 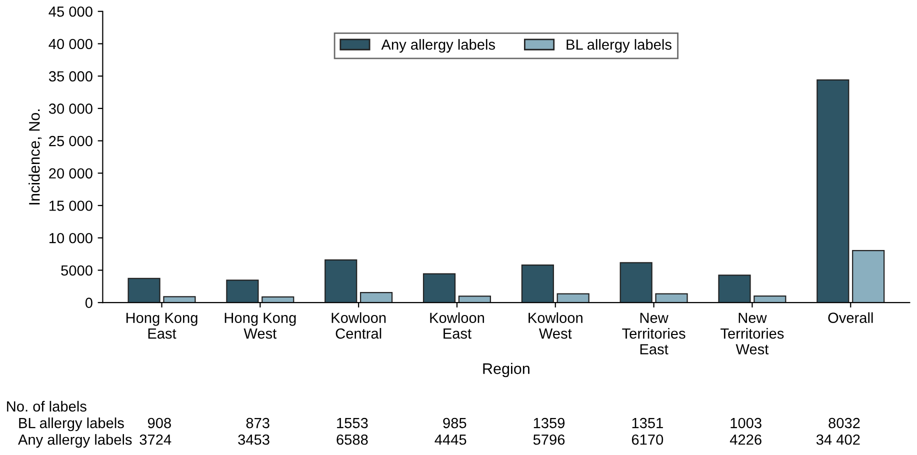 What do you see at coordinates (654, 333) in the screenshot?
I see `x-tick-label: New Territories East` at bounding box center [654, 333].